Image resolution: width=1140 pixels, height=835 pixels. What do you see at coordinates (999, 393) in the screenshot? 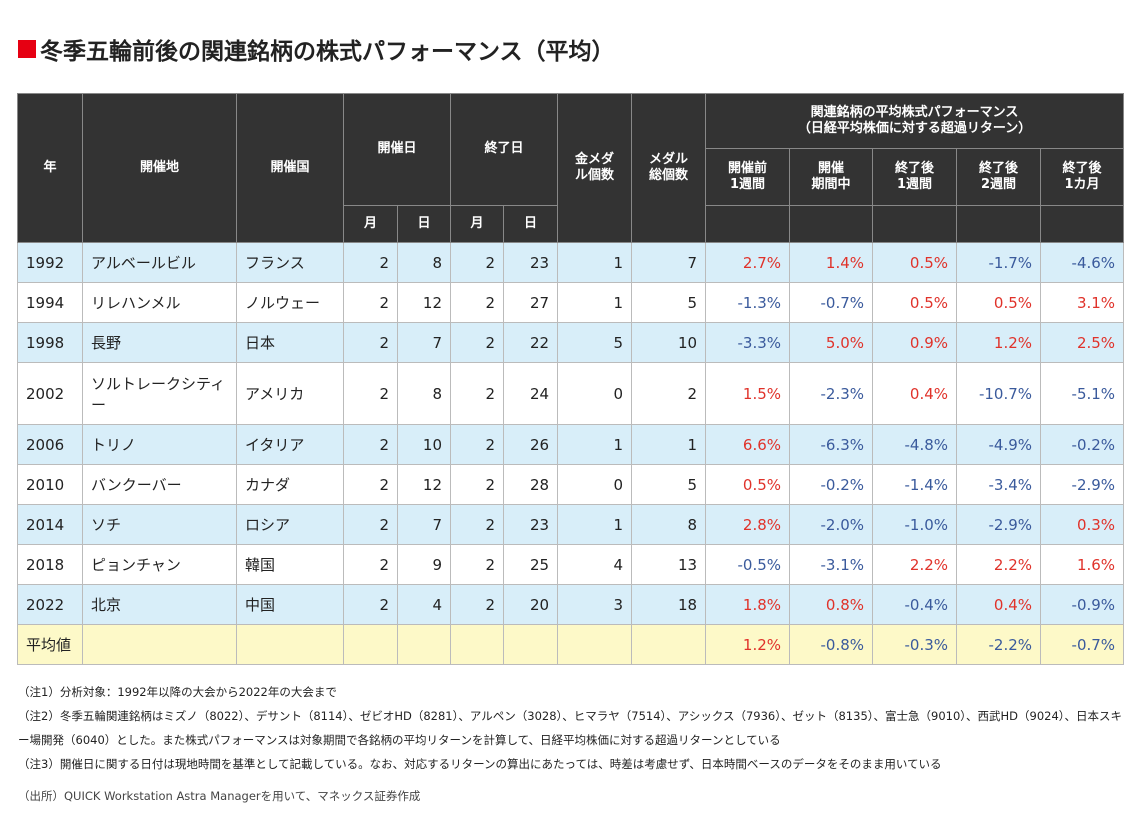
I see `perf-cell: -10.7%` at bounding box center [999, 393].